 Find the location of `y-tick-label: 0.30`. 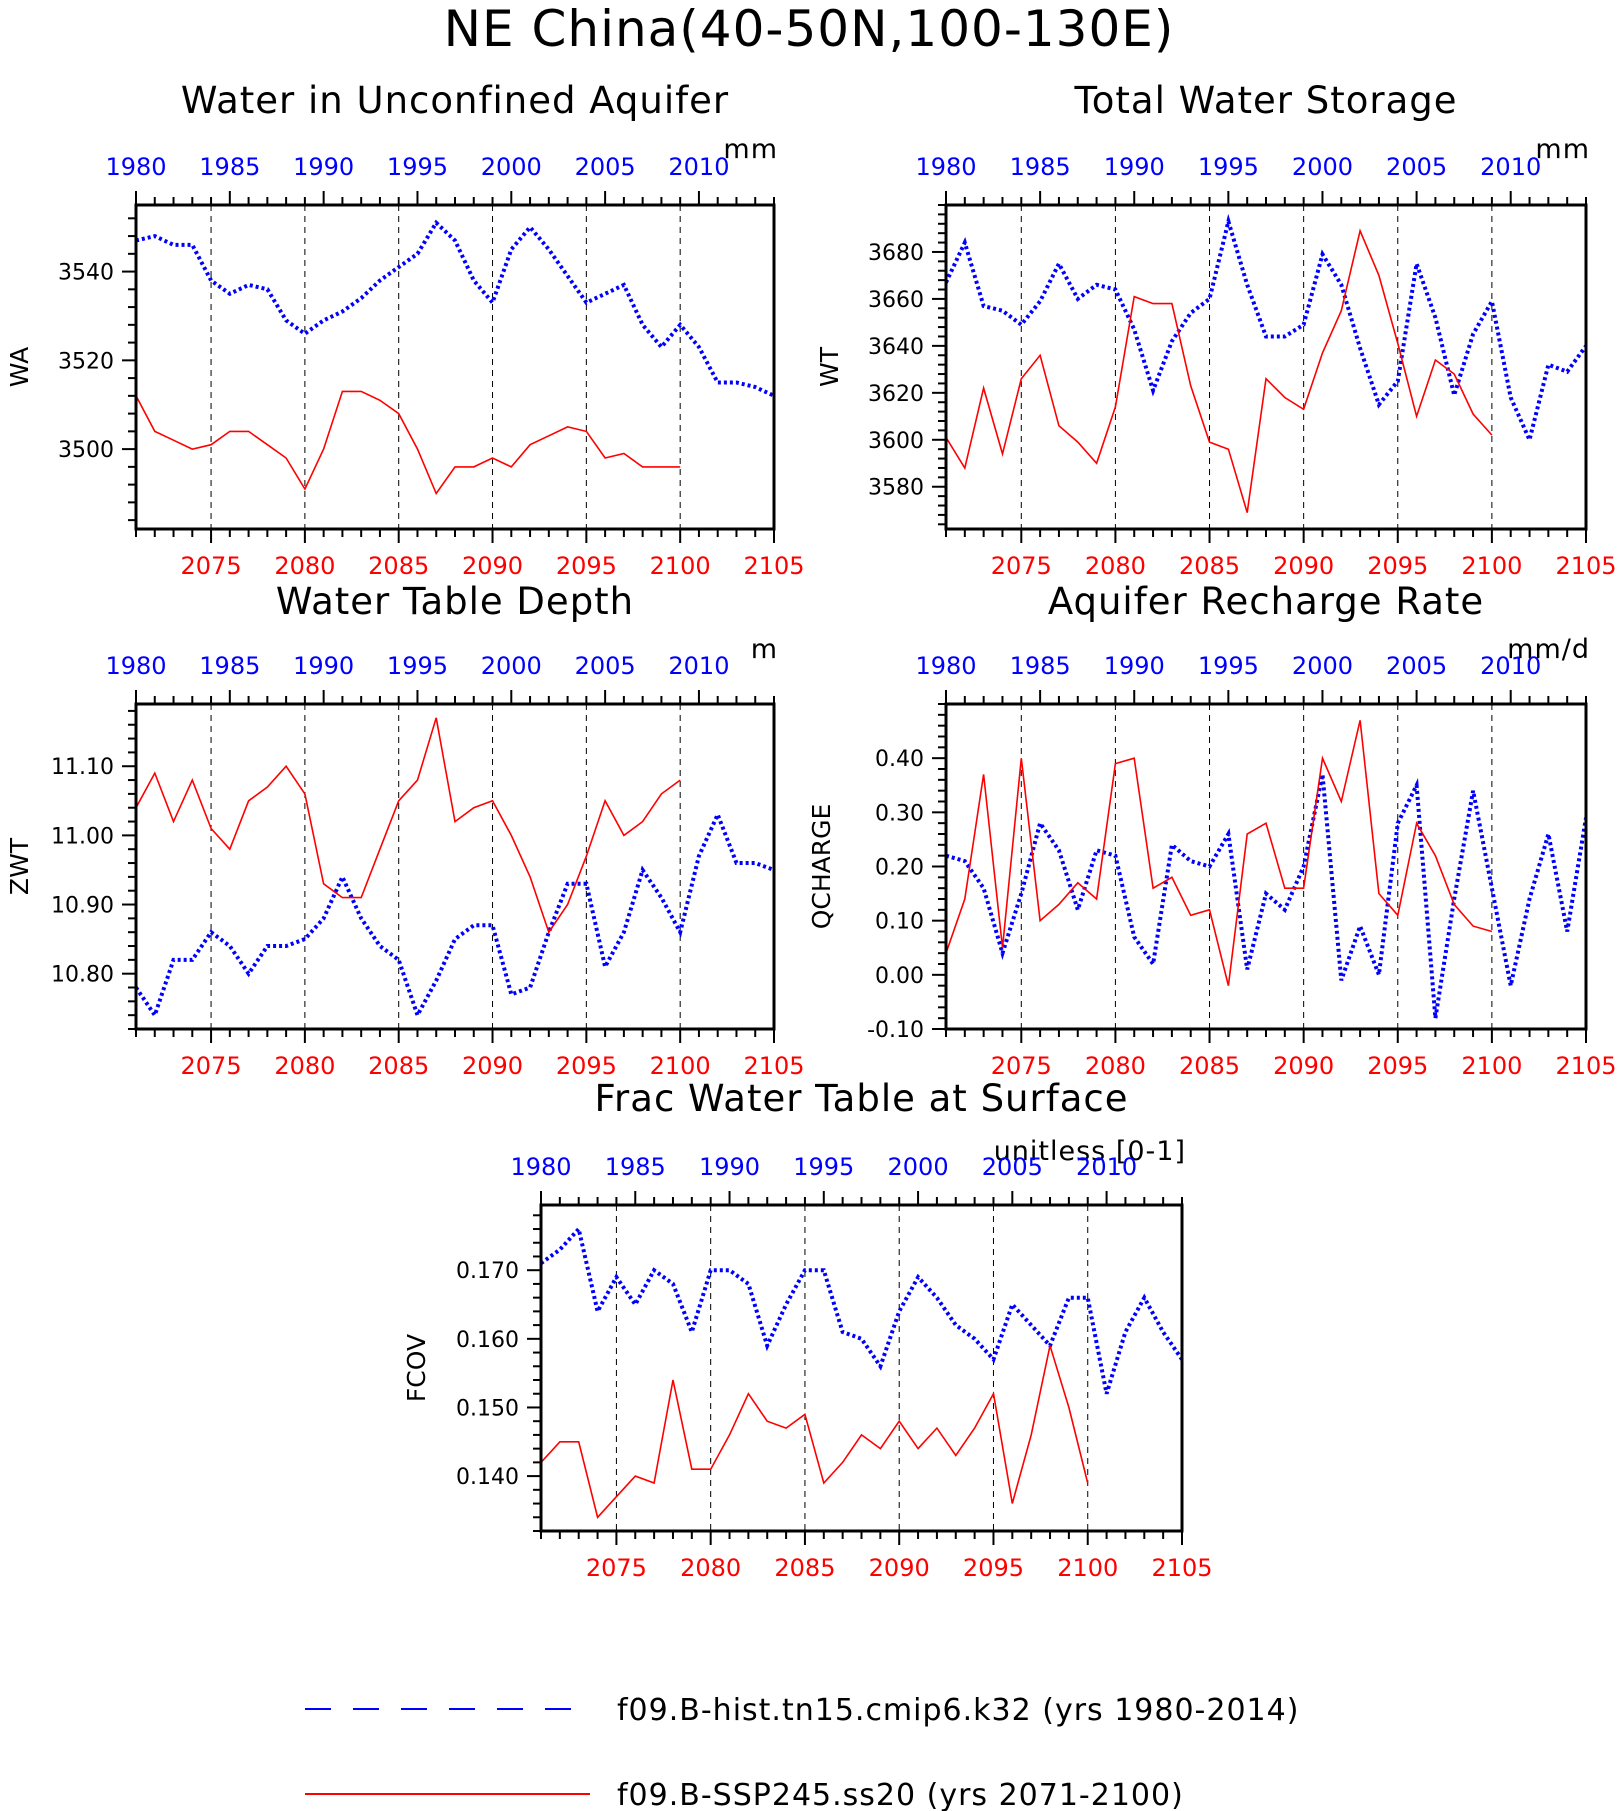

y-tick-label: 0.30 is located at coordinates (899, 813).